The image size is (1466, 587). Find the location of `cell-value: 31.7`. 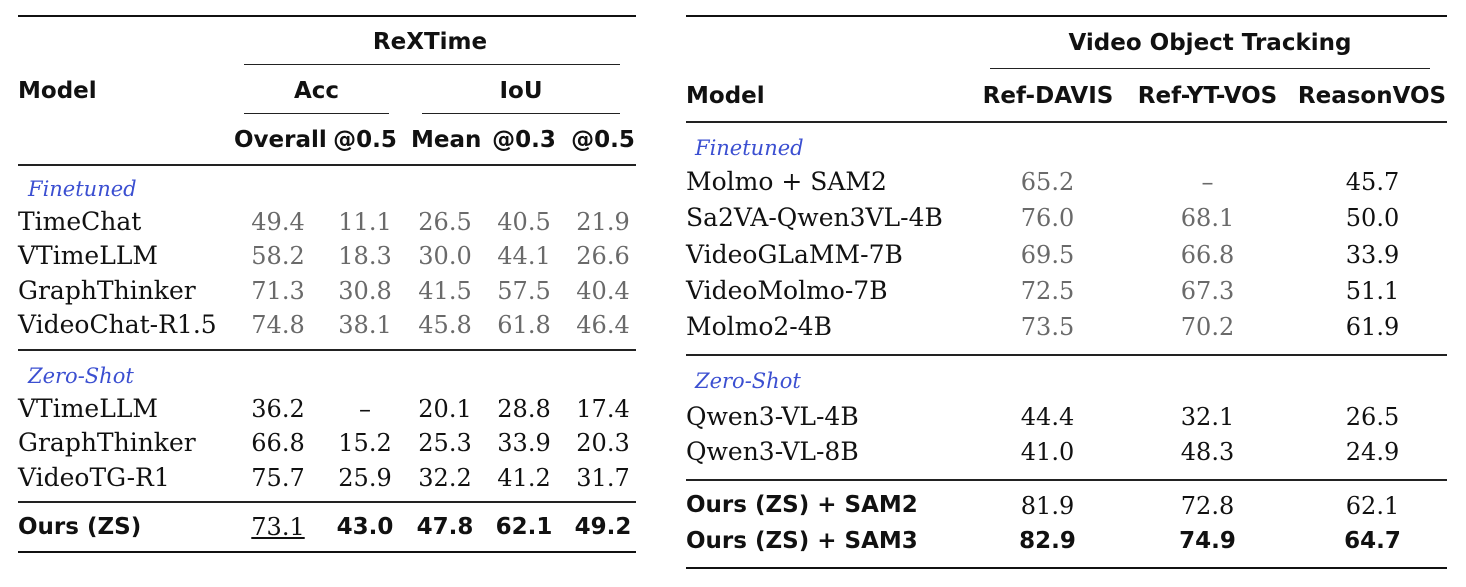

cell-value: 31.7 is located at coordinates (603, 478).